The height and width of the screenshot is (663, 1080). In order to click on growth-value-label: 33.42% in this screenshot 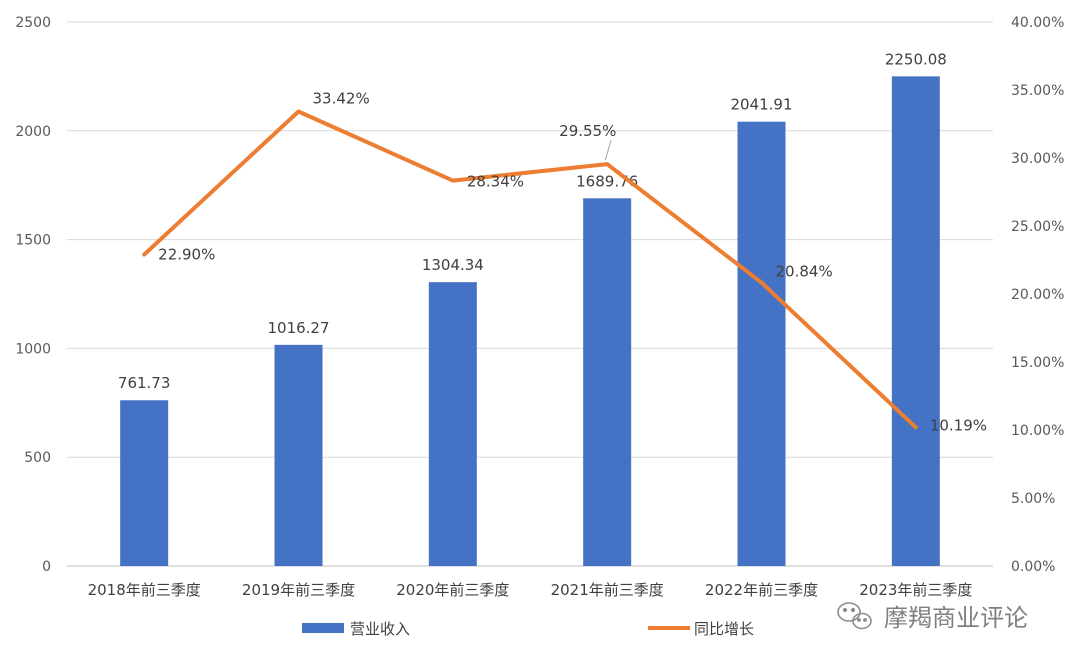, I will do `click(341, 98)`.